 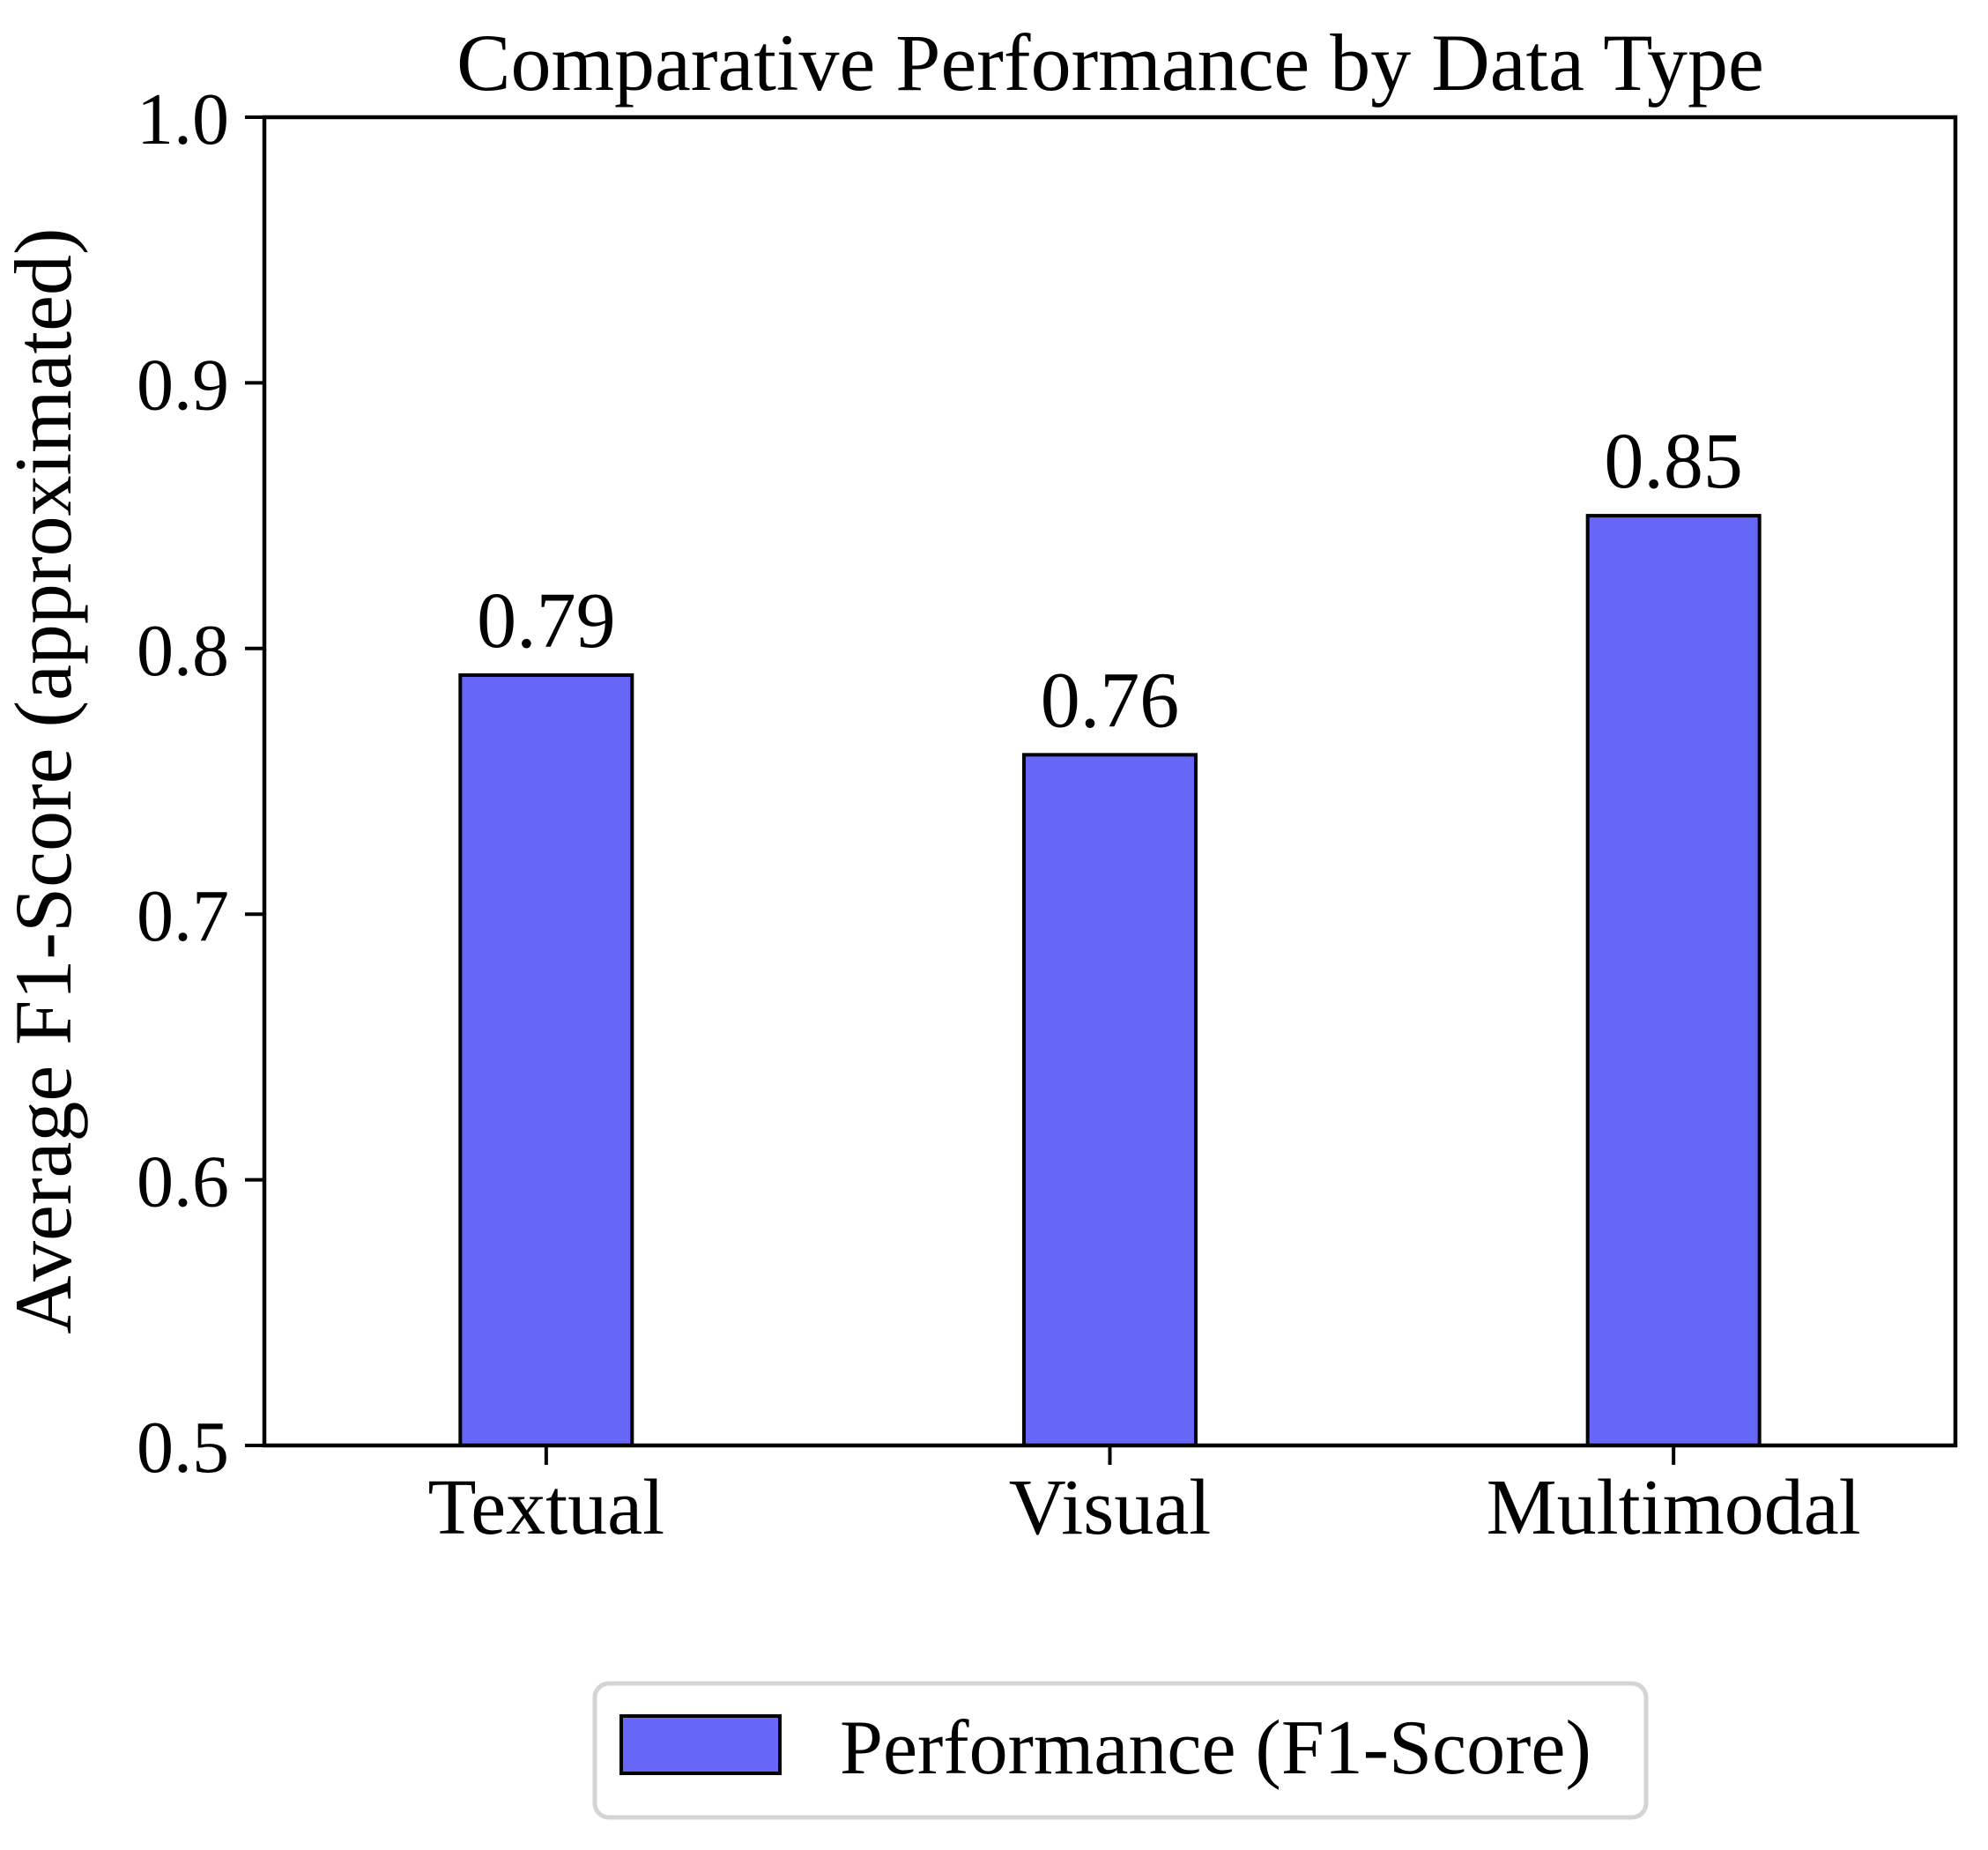 I want to click on legend: Performance (F1-Score), so click(x=1121, y=1750).